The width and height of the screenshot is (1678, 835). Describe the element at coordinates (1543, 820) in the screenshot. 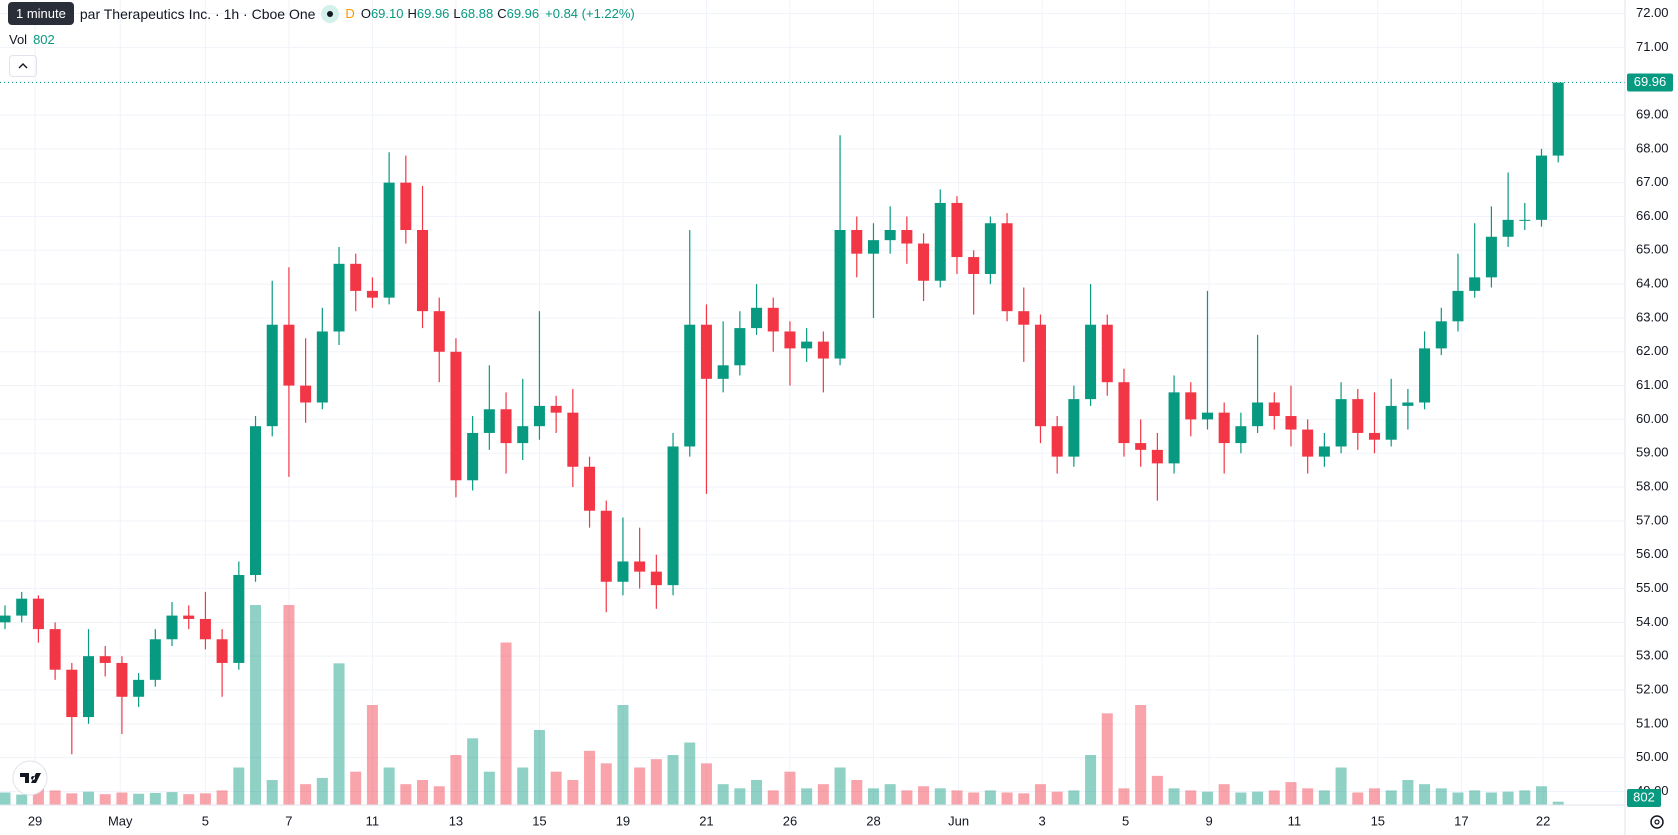

I see `x-tick-label: 22` at that location.